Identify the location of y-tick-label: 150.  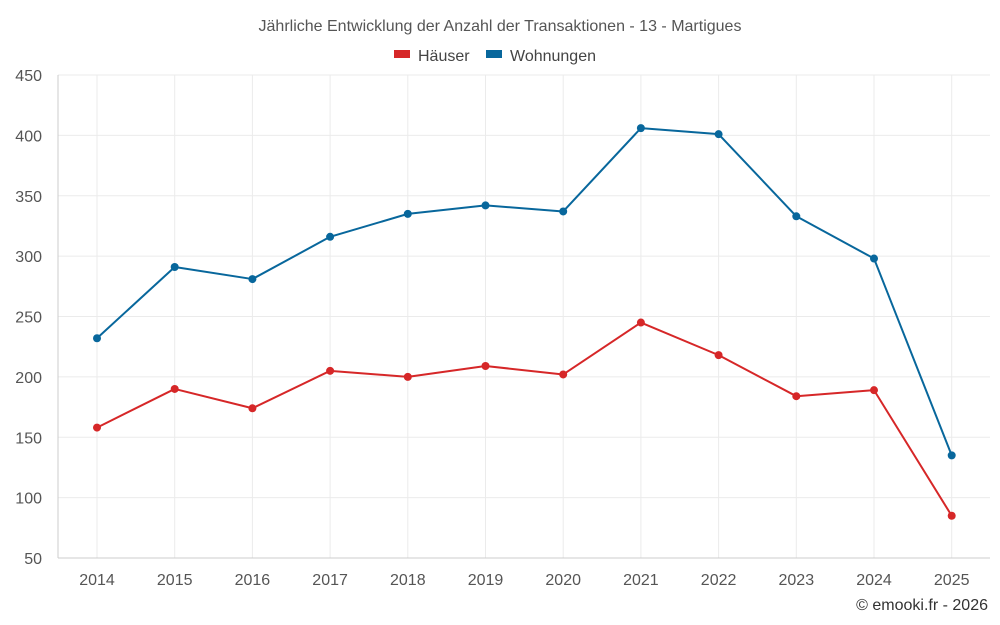
(28, 438).